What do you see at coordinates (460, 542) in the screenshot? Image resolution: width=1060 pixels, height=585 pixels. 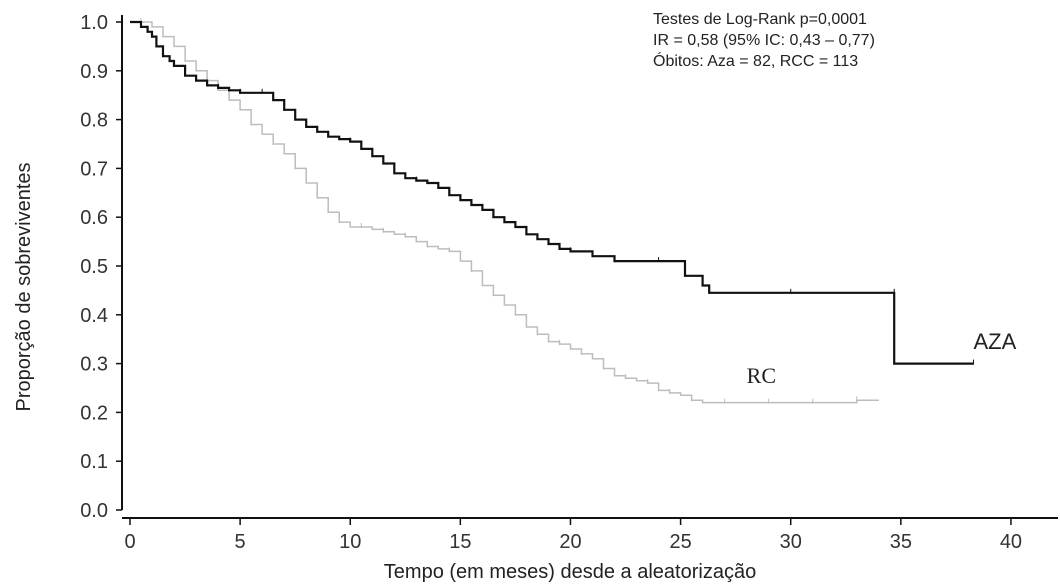 I see `x-tick-label: 15` at bounding box center [460, 542].